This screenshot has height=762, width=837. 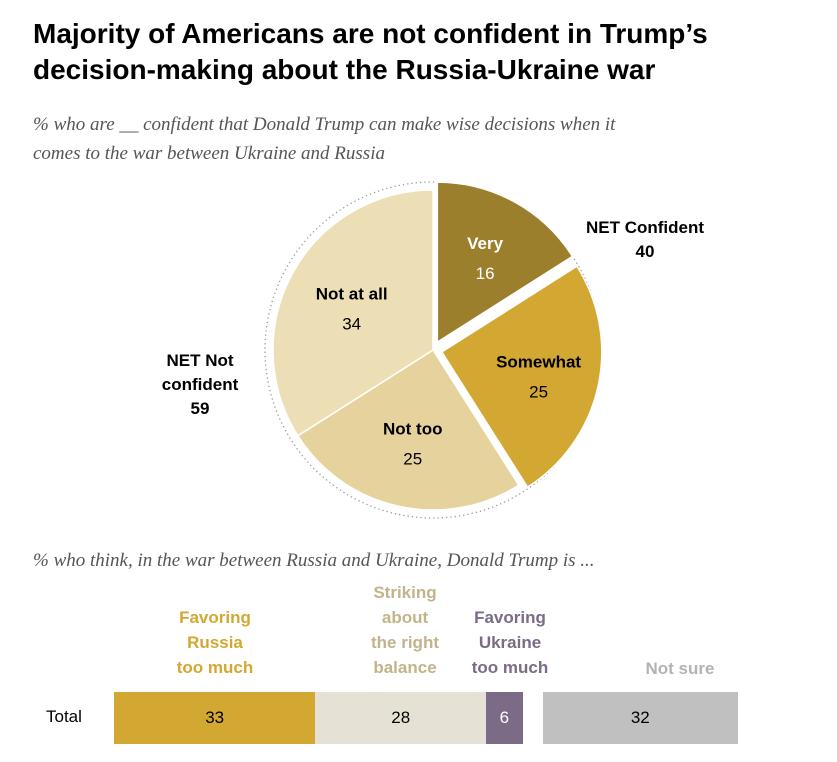 What do you see at coordinates (405, 617) in the screenshot?
I see `legend-right-balance-line-2: about` at bounding box center [405, 617].